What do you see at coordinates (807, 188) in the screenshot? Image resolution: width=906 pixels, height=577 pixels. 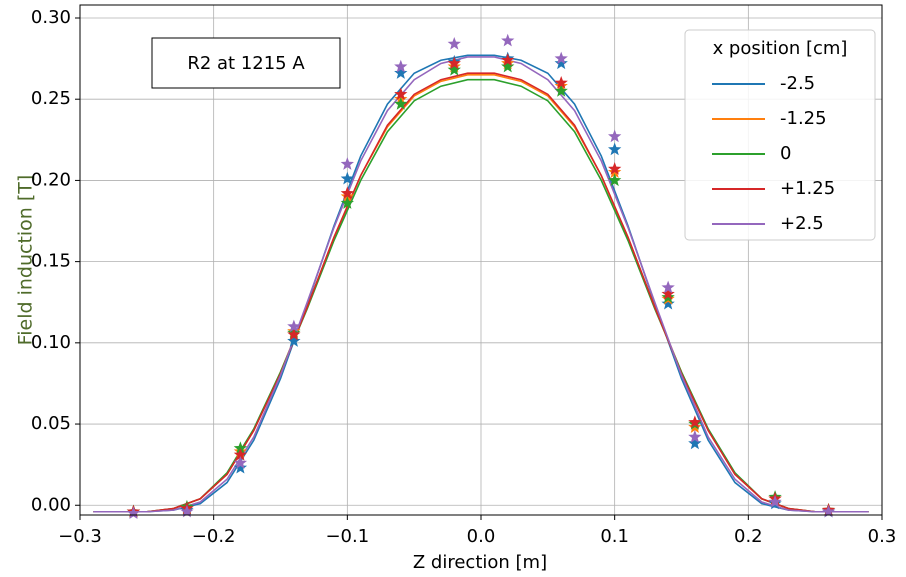 I see `legend-label: +1.25` at bounding box center [807, 188].